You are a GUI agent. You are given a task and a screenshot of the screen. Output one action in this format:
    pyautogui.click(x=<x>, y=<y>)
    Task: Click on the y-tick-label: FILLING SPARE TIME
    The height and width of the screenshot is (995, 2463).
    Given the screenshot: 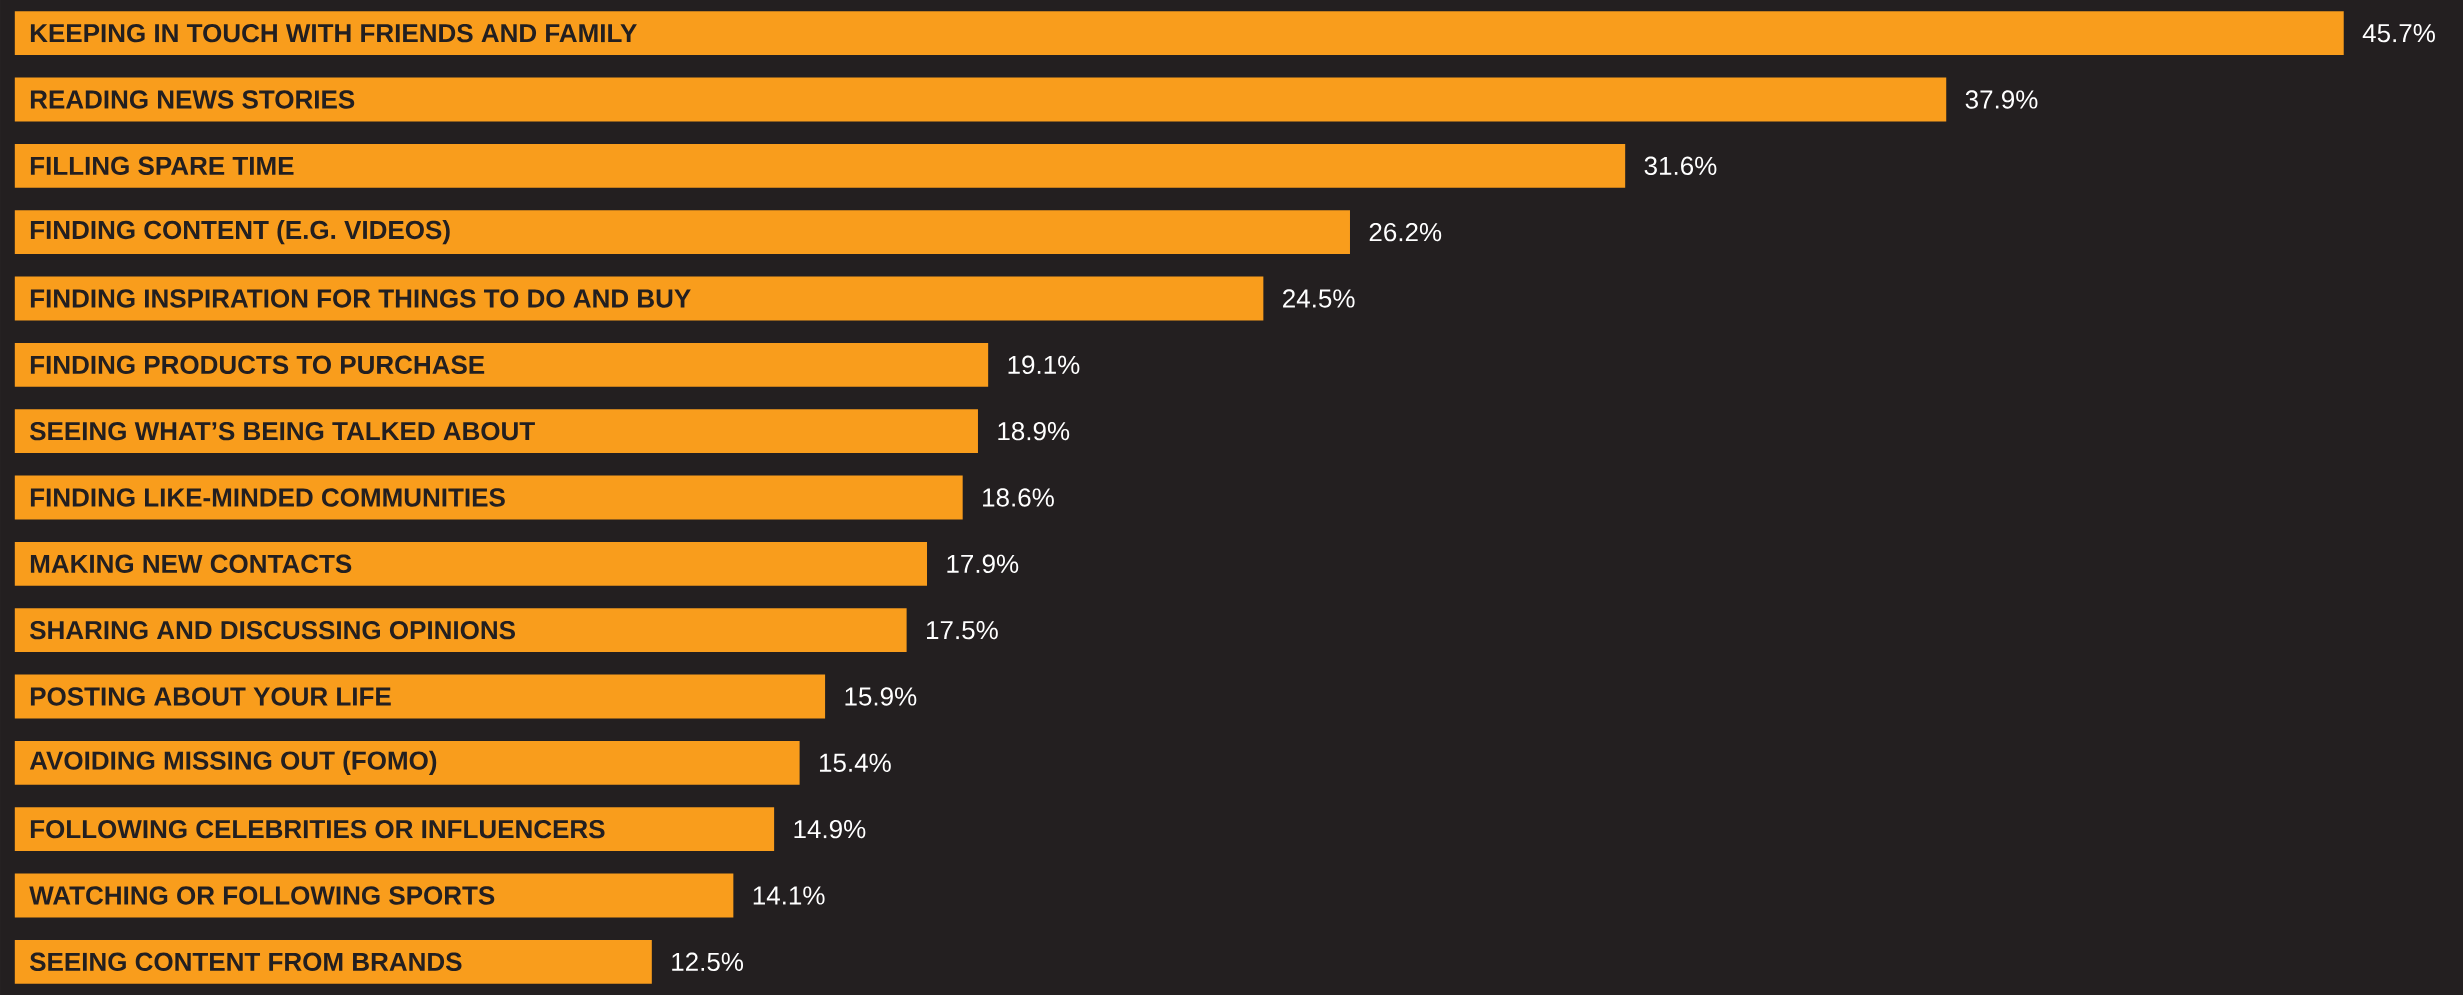 What is the action you would take?
    pyautogui.click(x=162, y=166)
    